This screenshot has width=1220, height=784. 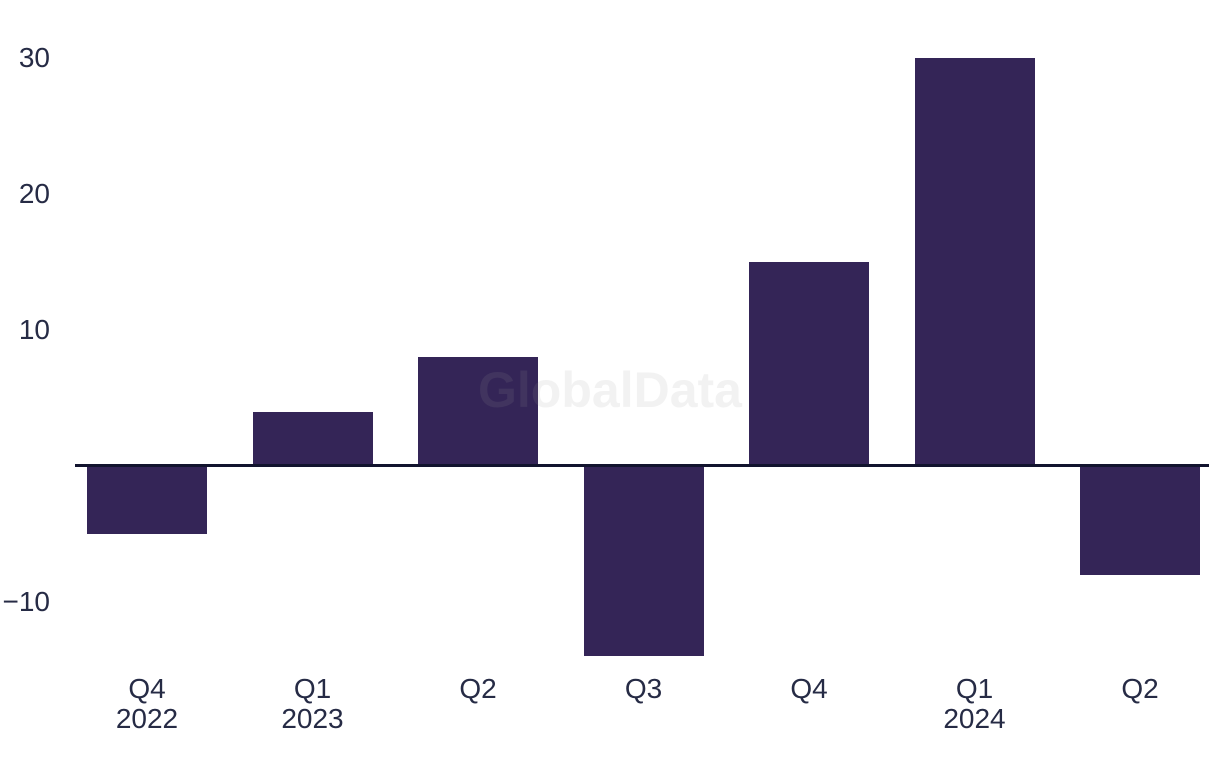 I want to click on x-tick-label-line: 2022, so click(x=147, y=718).